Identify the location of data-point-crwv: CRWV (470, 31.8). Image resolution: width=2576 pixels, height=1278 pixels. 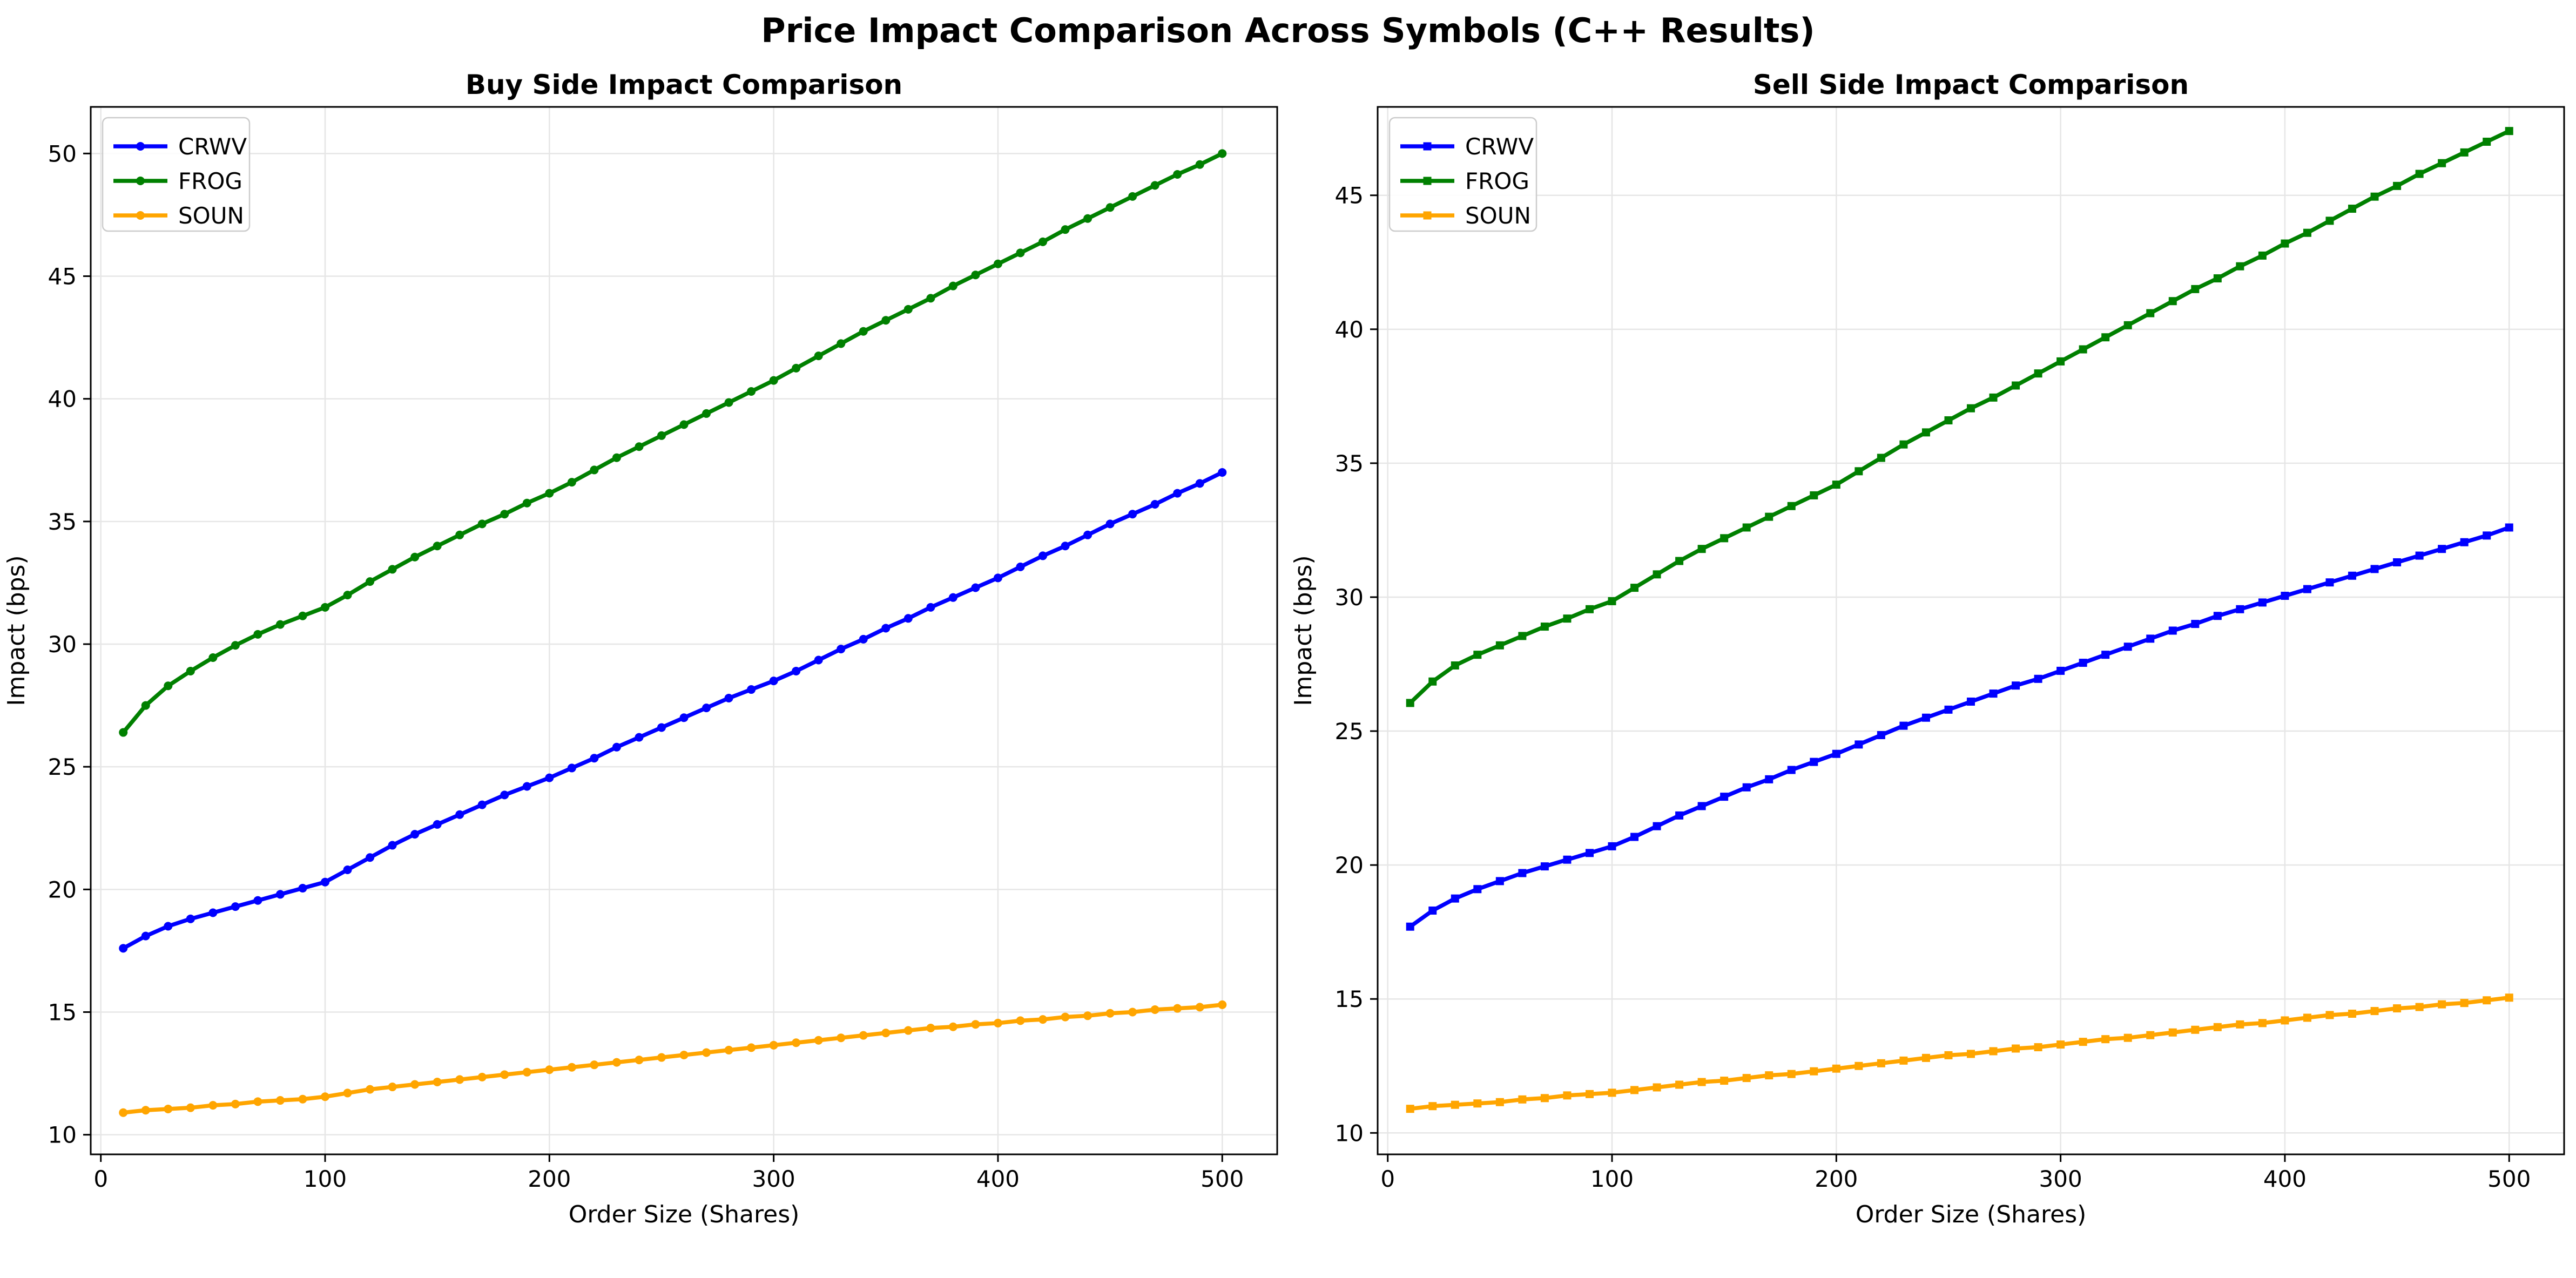
(2442, 549).